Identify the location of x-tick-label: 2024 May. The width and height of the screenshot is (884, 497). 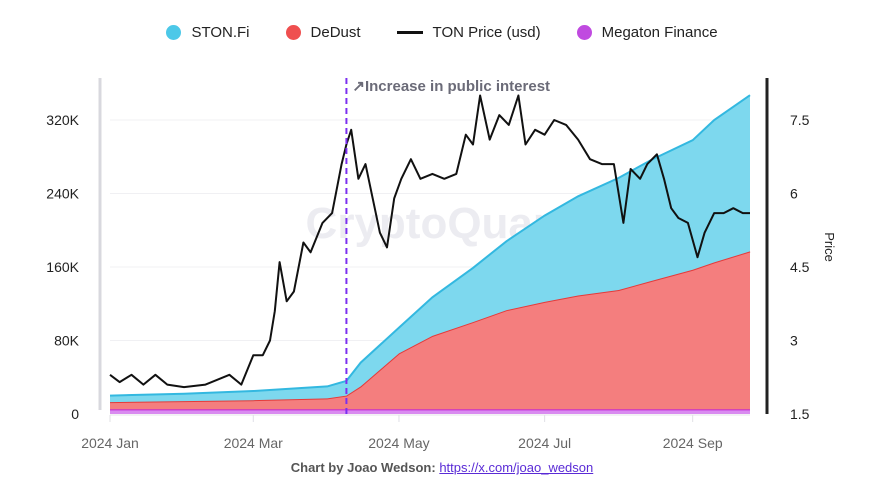
(398, 443).